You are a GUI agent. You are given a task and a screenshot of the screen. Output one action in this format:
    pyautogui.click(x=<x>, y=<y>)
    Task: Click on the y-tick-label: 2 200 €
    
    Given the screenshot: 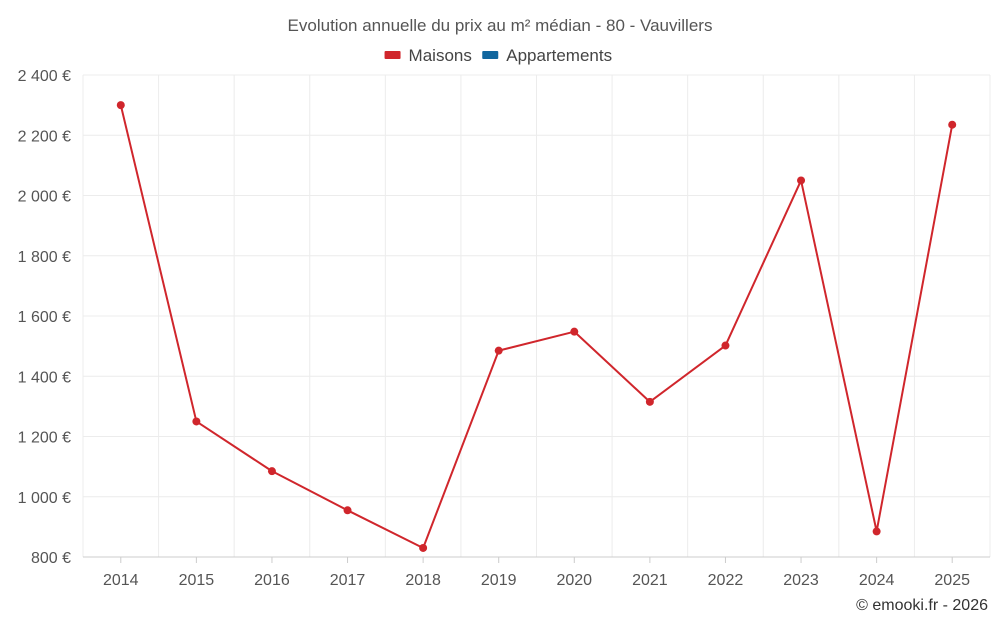 What is the action you would take?
    pyautogui.click(x=44, y=136)
    